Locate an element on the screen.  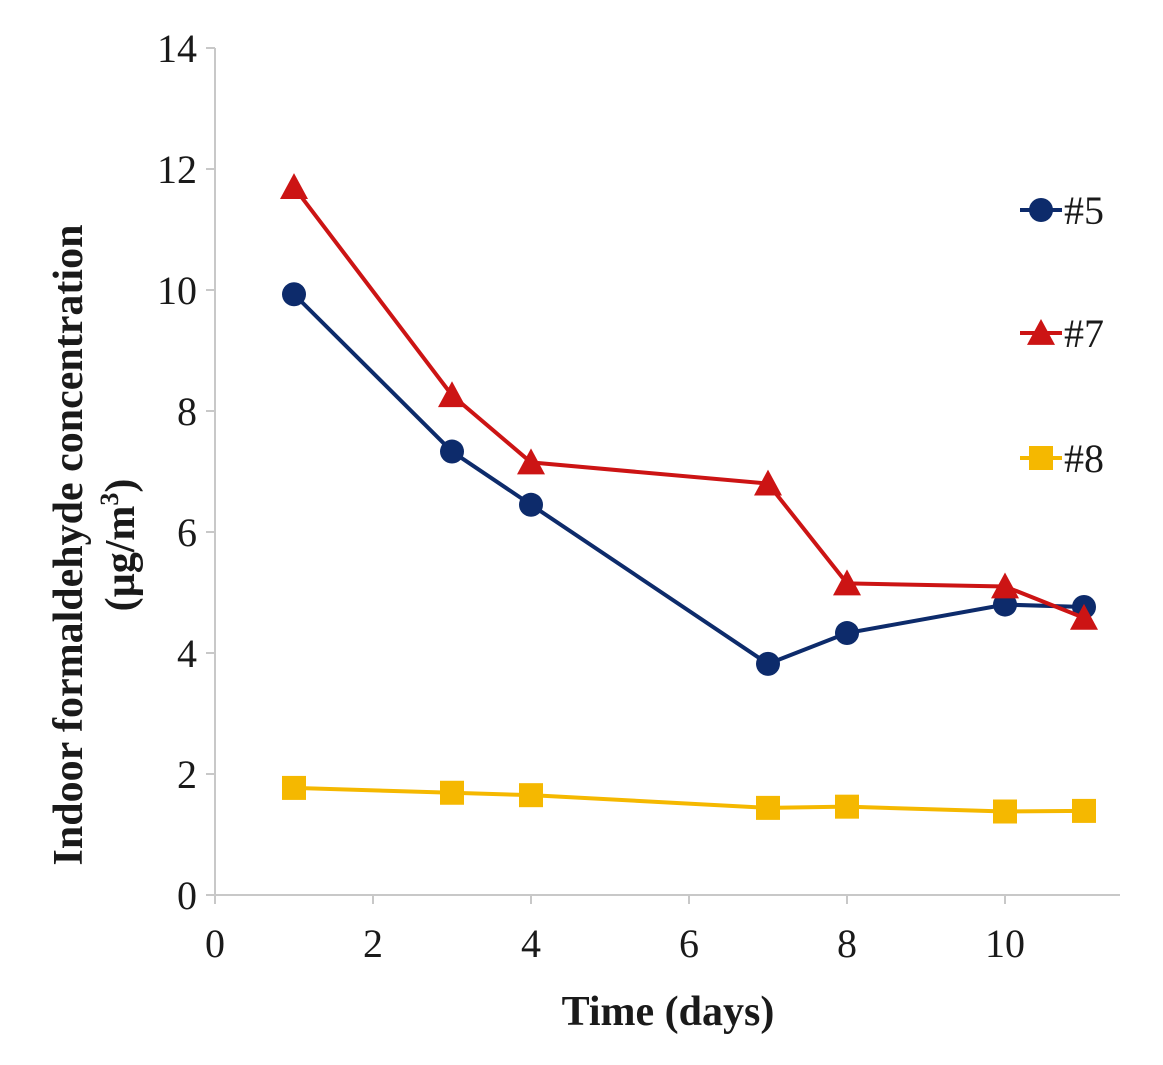
legend-item: #7 is located at coordinates (1062, 333).